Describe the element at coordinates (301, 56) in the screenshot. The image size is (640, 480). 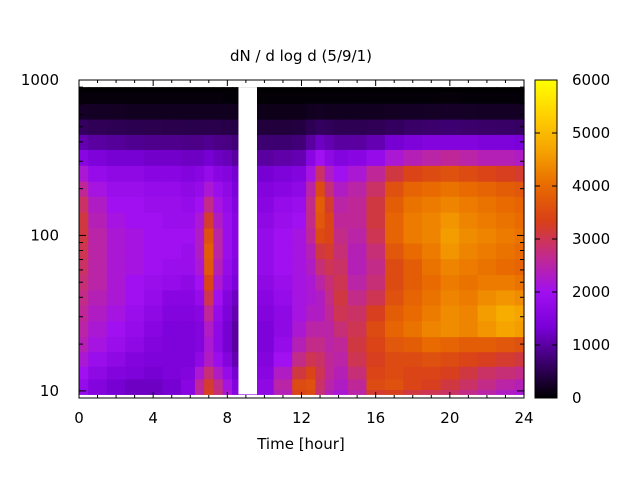
I see `chart-title: dN / d log d (5/9/1)` at that location.